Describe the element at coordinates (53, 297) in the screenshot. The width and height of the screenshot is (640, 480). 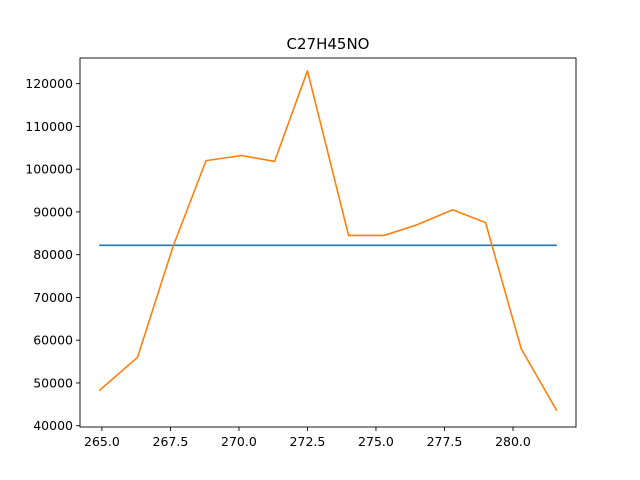
I see `y-tick-label: 70000` at that location.